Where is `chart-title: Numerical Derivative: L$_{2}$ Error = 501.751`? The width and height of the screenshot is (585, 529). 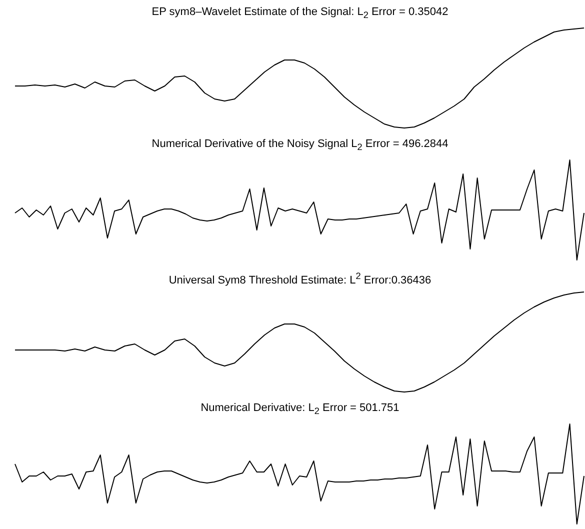
chart-title: Numerical Derivative: L$_{2}$ Error = 501.751 is located at coordinates (300, 409).